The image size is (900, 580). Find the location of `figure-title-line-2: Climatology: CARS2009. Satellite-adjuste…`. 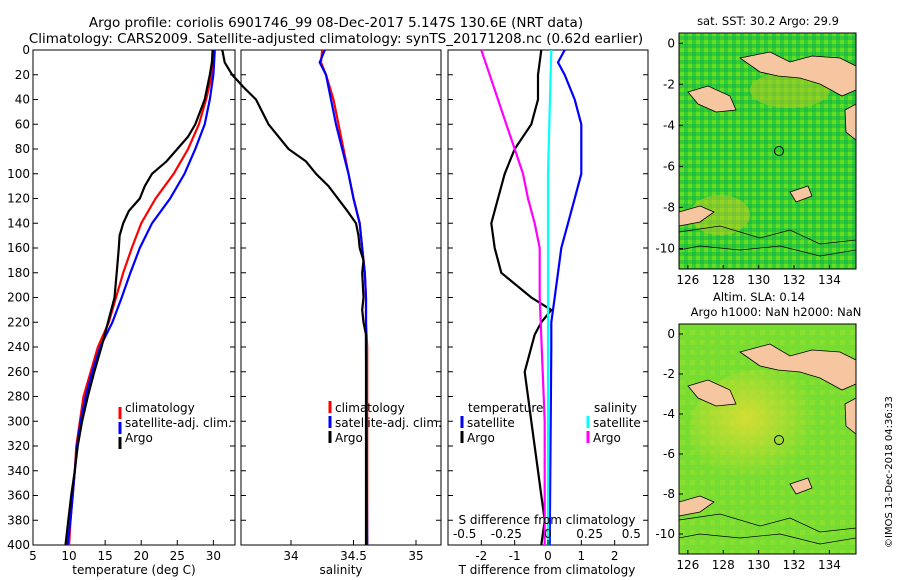

figure-title-line-2: Climatology: CARS2009. Satellite-adjuste… is located at coordinates (336, 39).